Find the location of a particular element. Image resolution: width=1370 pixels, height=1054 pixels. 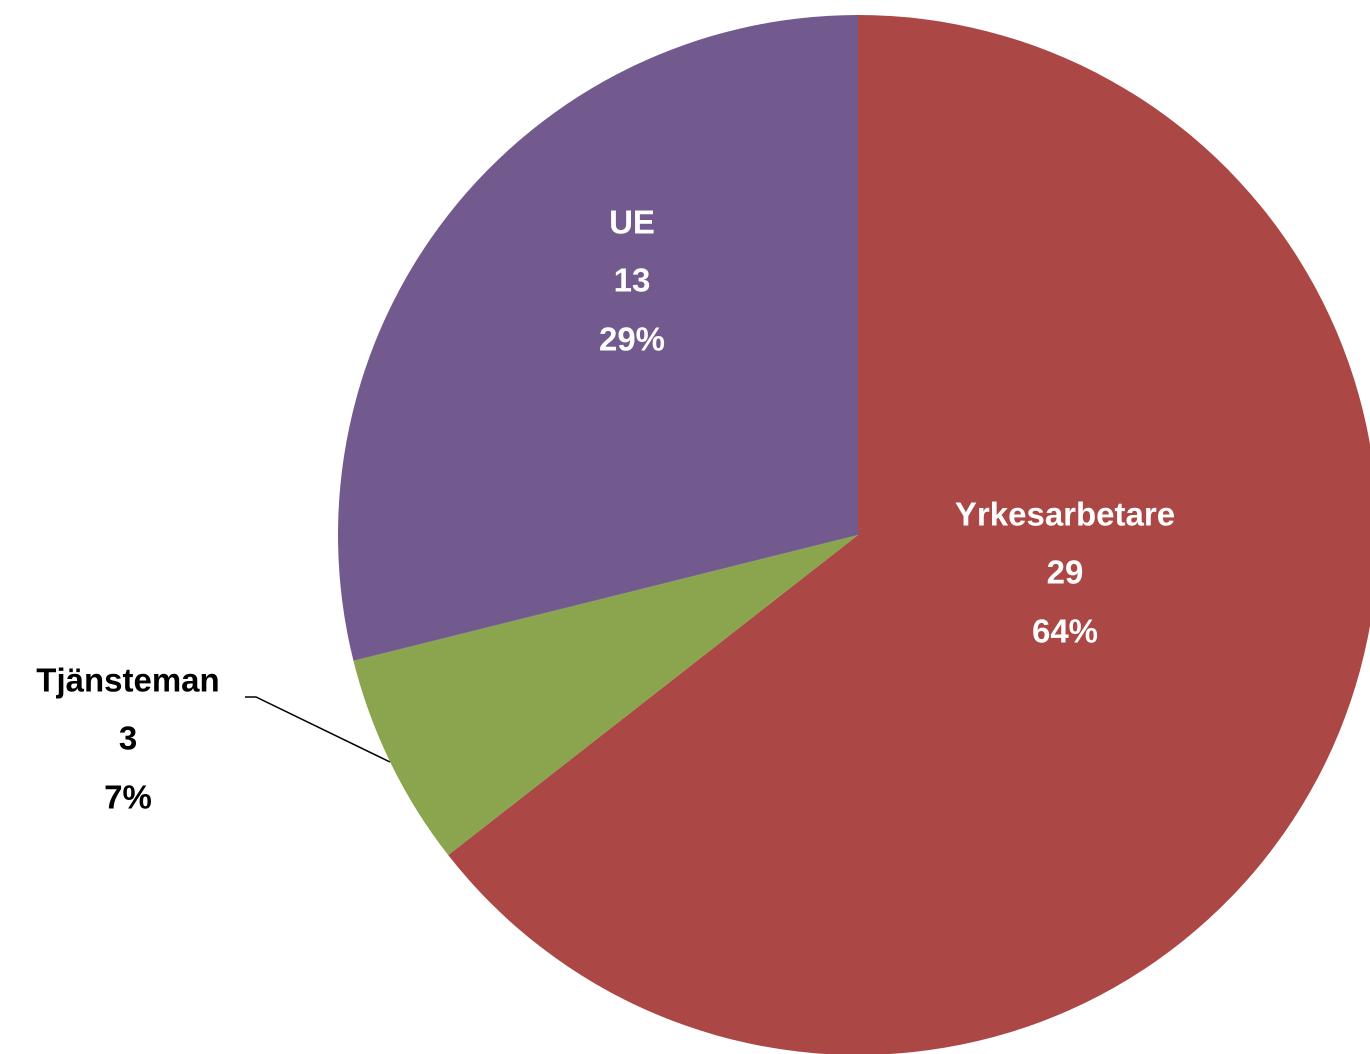

slice-label: UE is located at coordinates (632, 222).